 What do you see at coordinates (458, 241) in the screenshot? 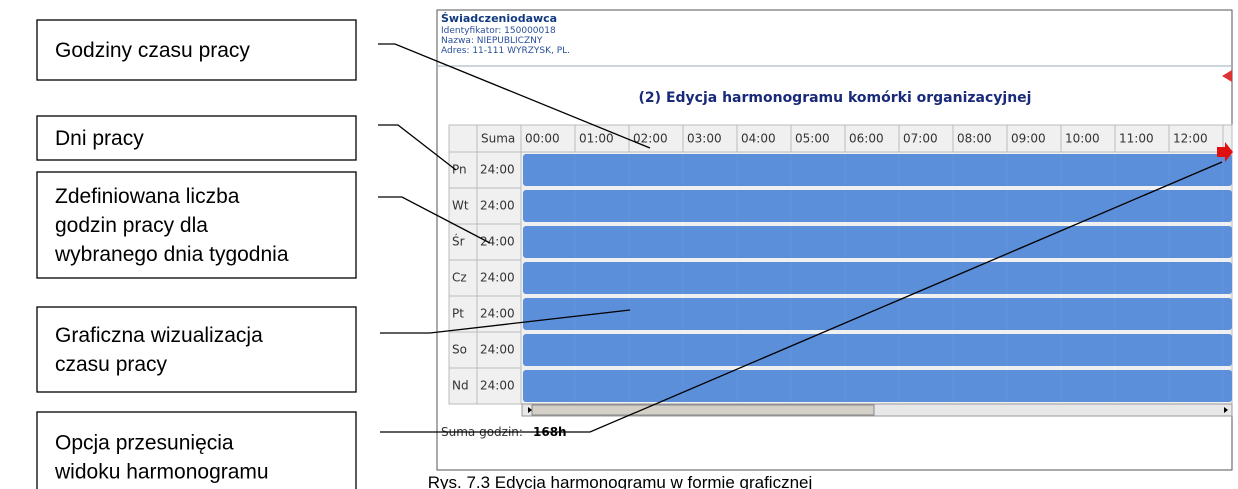
I see `day-label: Śr` at bounding box center [458, 241].